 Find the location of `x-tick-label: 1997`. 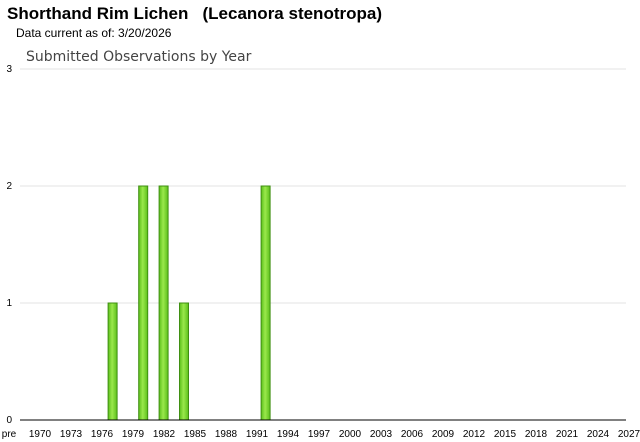

x-tick-label: 1997 is located at coordinates (319, 434).